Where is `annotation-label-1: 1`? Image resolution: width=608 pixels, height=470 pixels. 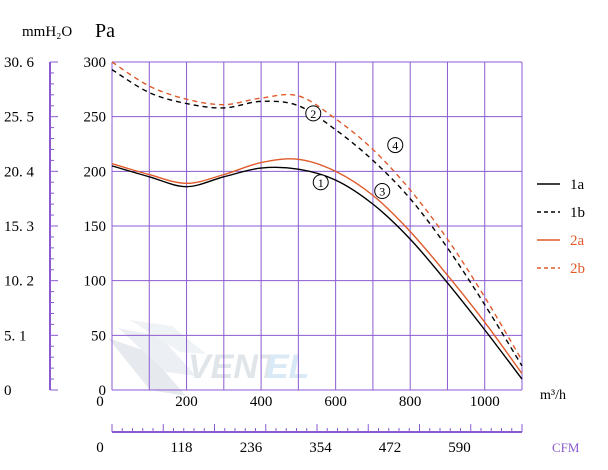 annotation-label-1: 1 is located at coordinates (321, 183).